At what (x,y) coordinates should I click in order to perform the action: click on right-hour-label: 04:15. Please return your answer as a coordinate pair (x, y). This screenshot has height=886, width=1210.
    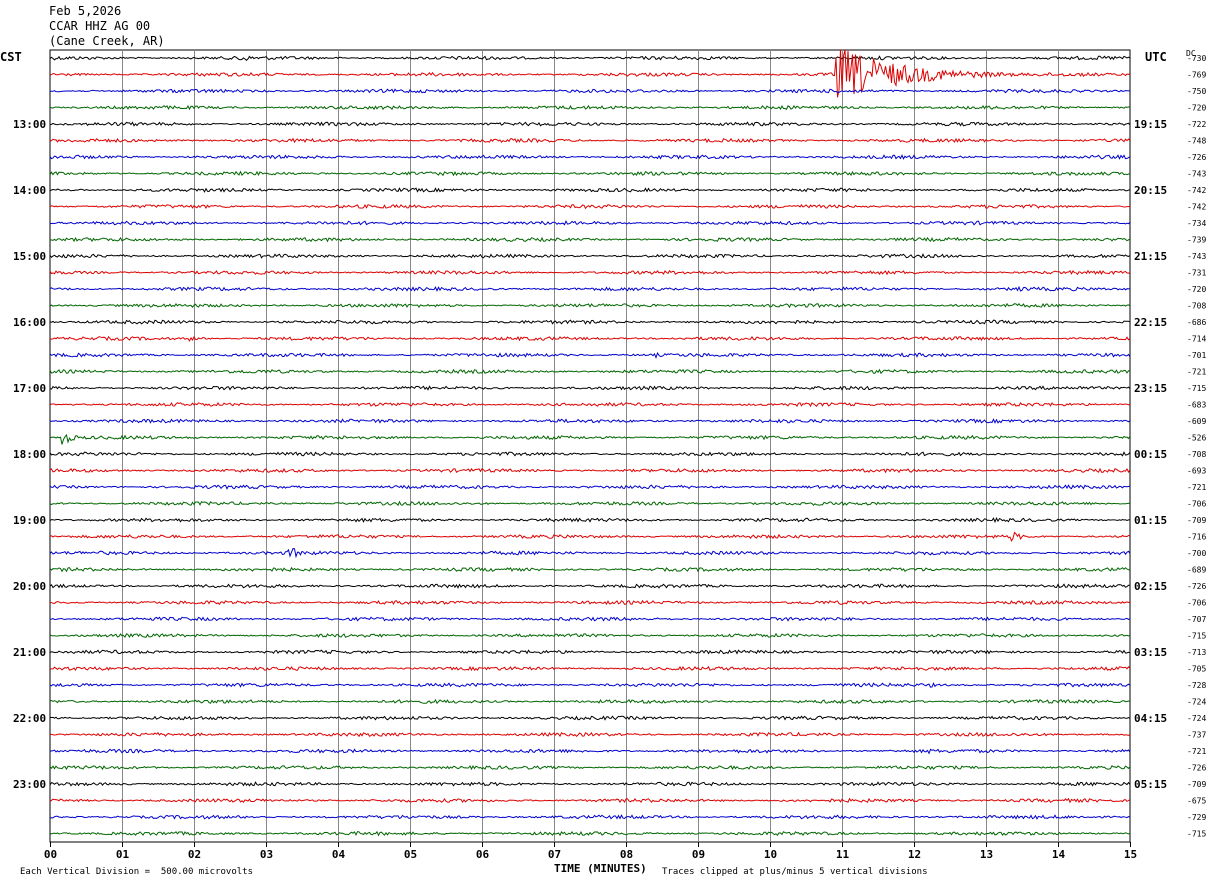
    Looking at the image, I should click on (1150, 718).